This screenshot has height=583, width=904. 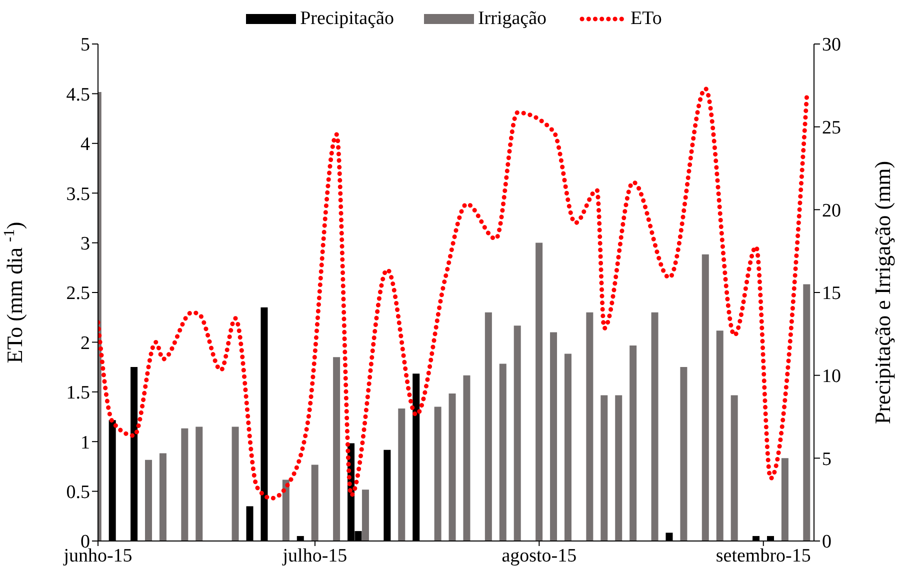 What do you see at coordinates (78, 95) in the screenshot?
I see `y-tick-label: 4.5` at bounding box center [78, 95].